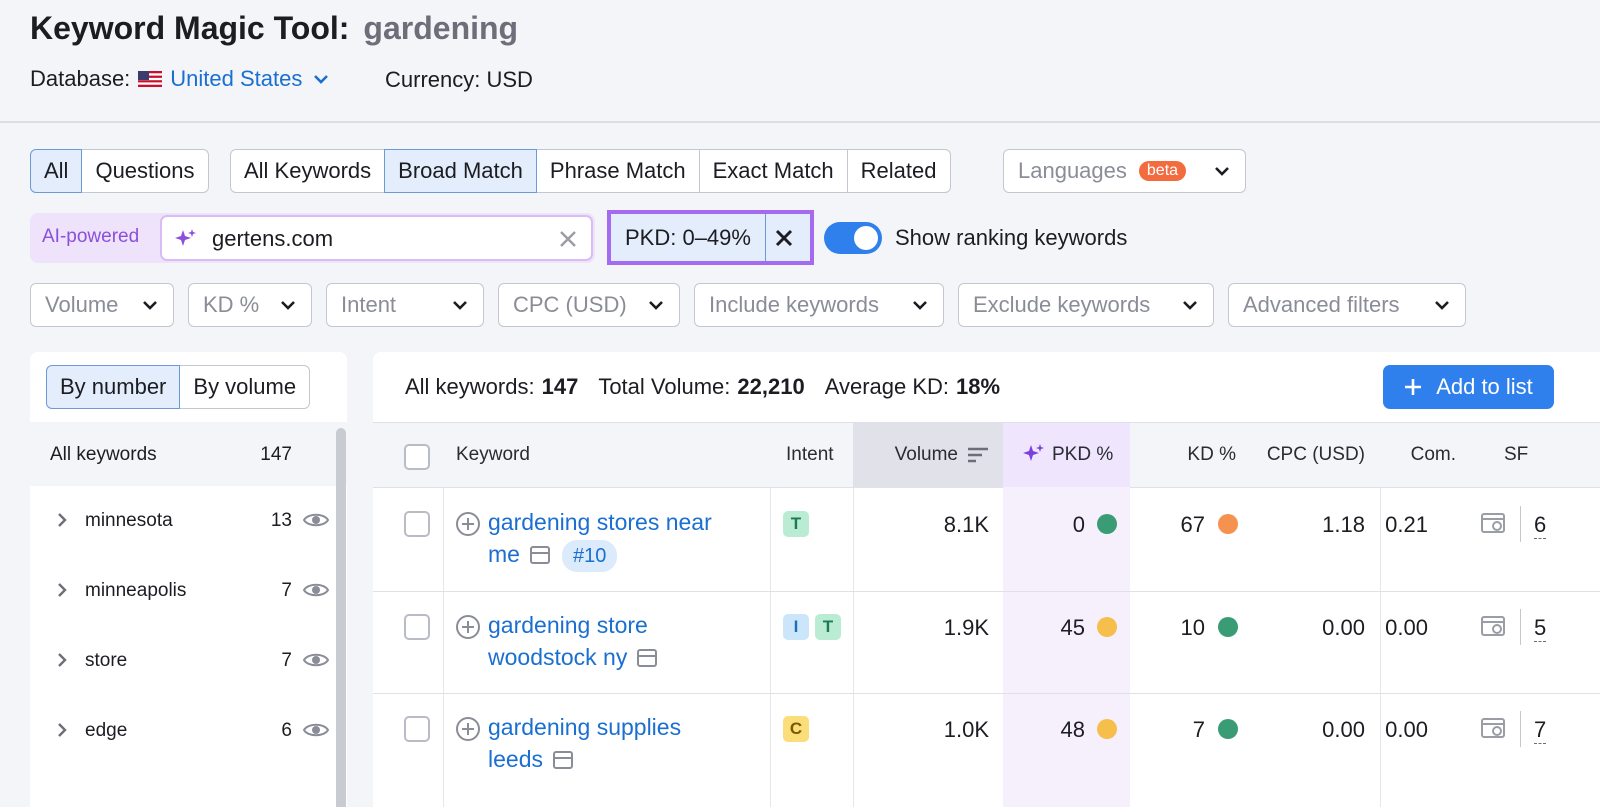 This screenshot has width=1600, height=807. Describe the element at coordinates (286, 730) in the screenshot. I see `group-count: 6` at that location.